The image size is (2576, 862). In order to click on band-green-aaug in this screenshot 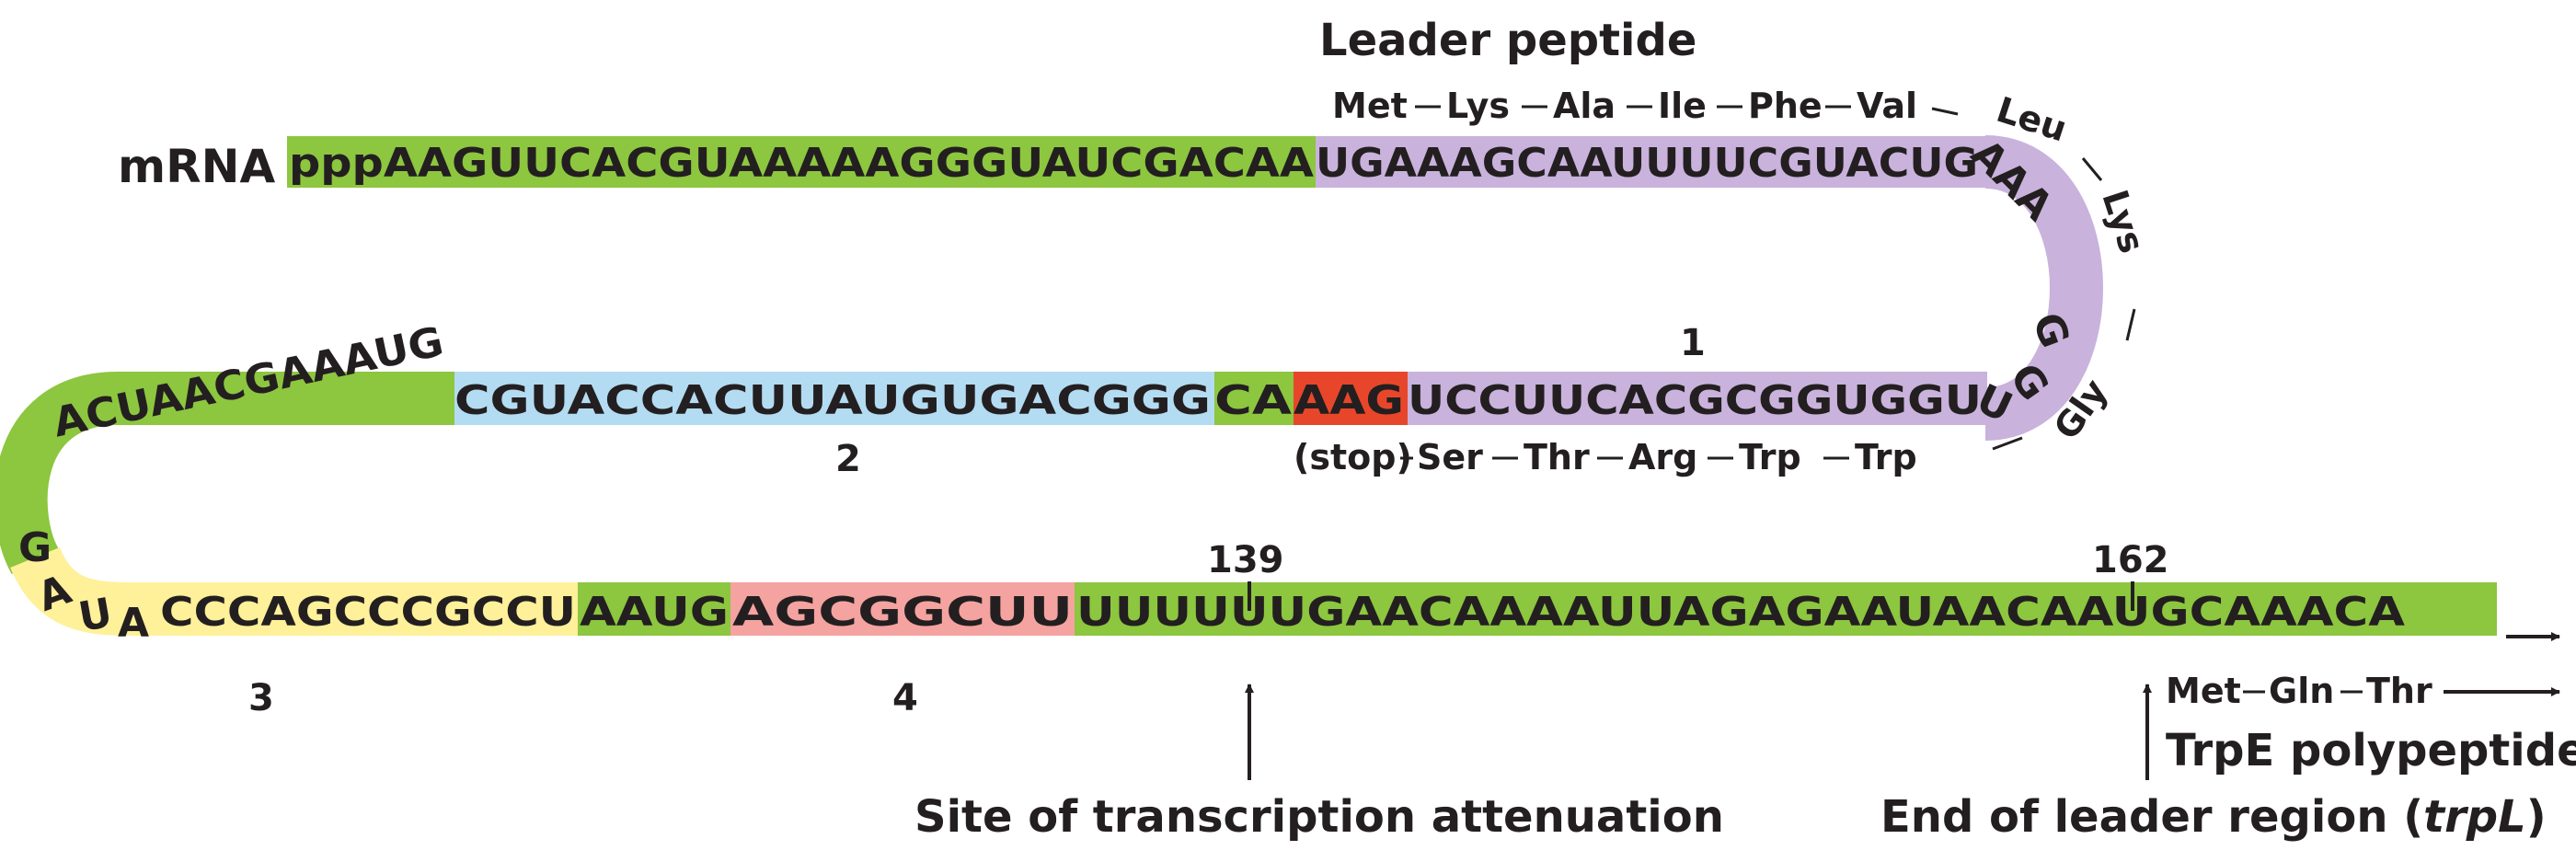, I will do `click(655, 609)`.